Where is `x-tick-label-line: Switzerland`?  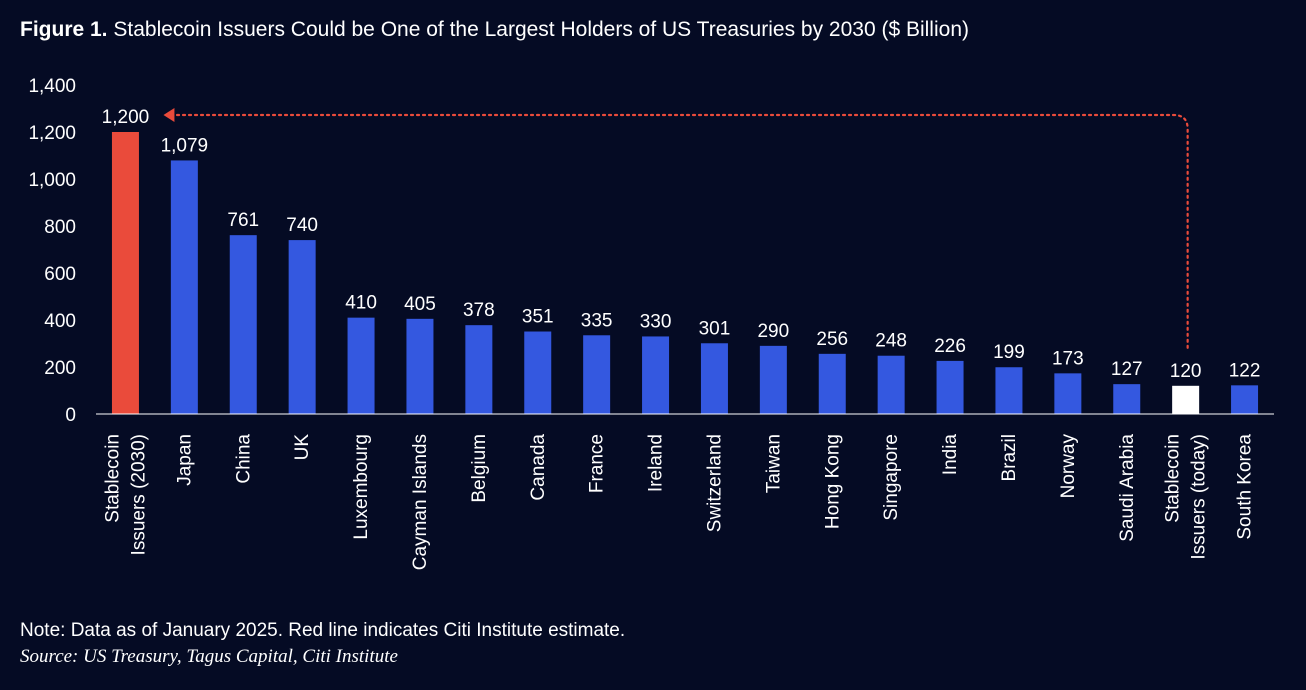
x-tick-label-line: Switzerland is located at coordinates (714, 483).